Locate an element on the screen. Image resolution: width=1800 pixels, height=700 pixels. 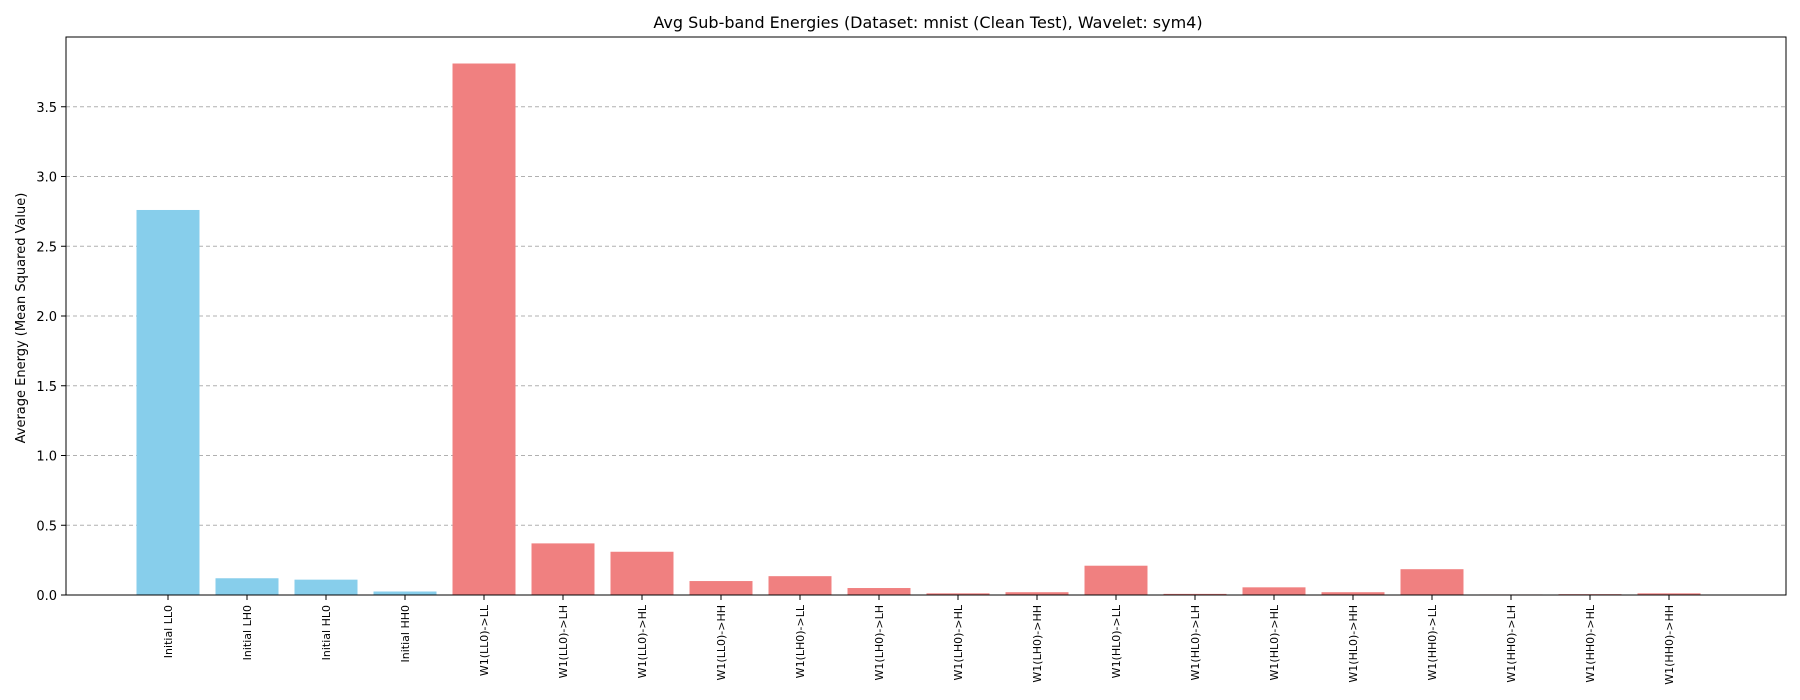
x-tick-label: Initial HH0 is located at coordinates (405, 633).